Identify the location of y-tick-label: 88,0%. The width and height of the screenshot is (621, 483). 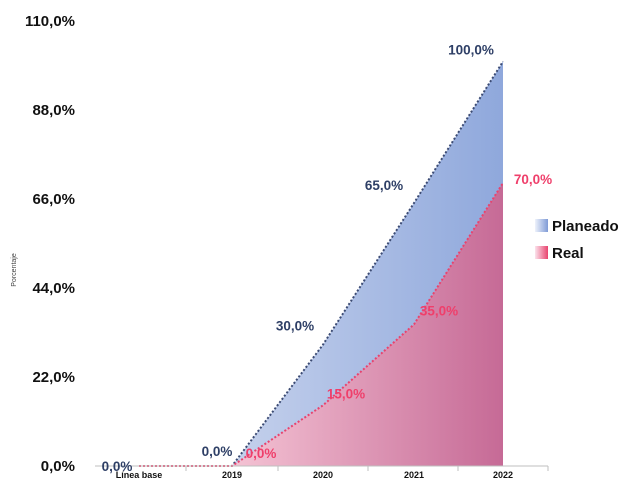
(53, 110).